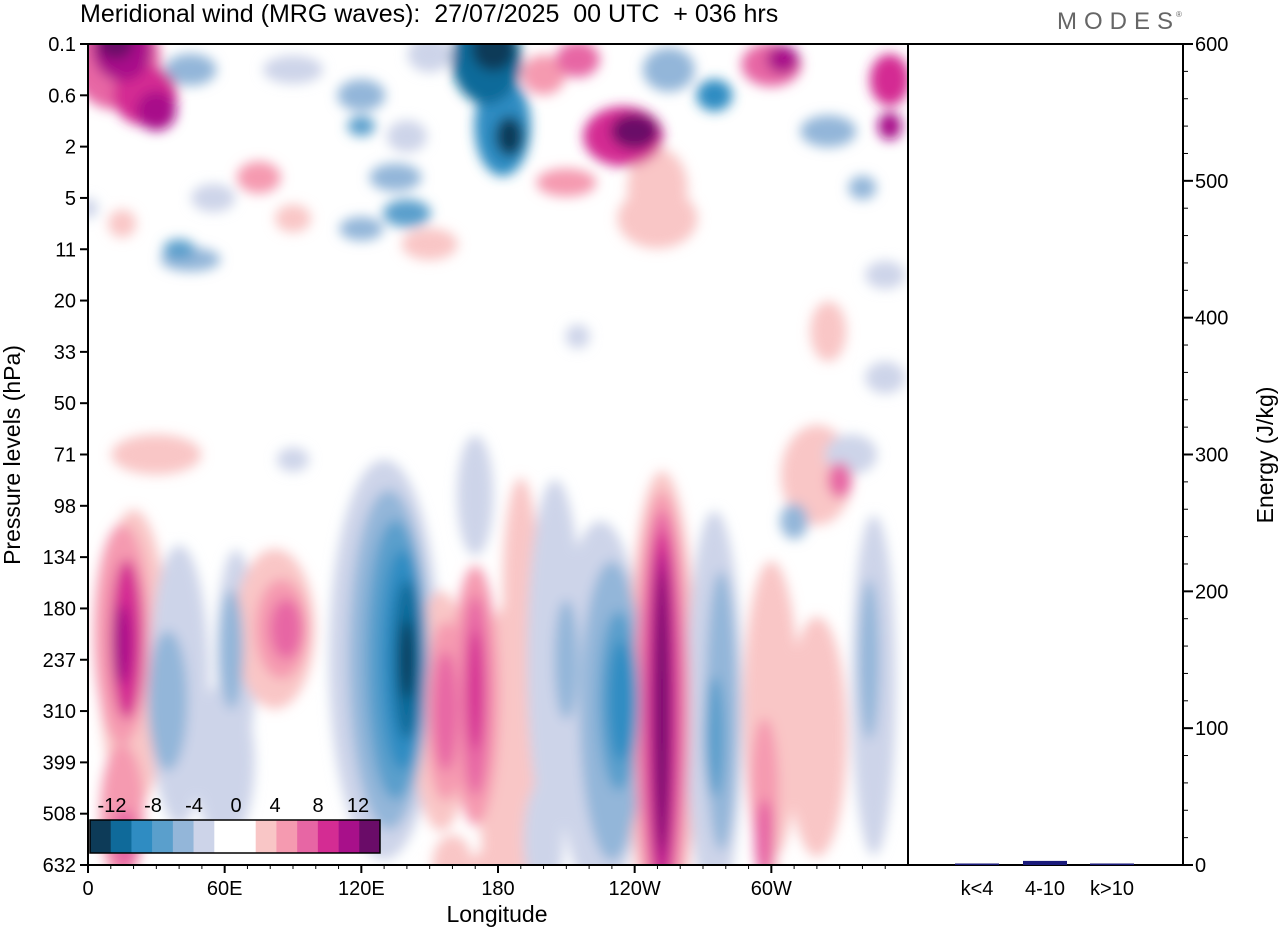 Image resolution: width=1280 pixels, height=930 pixels. I want to click on colorbar: -12 -8 -4 0 4 8 12, so click(235, 824).